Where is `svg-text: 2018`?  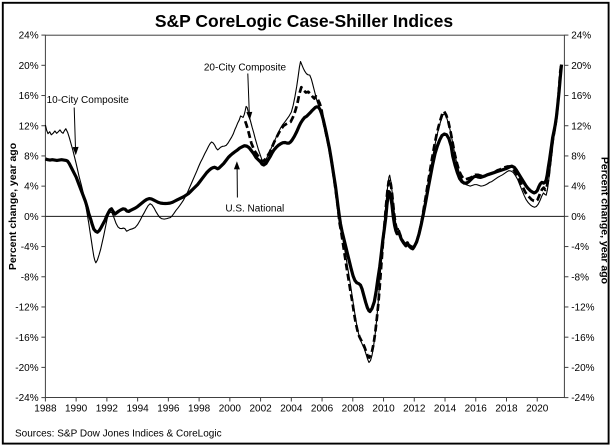 svg-text: 2018 is located at coordinates (506, 408).